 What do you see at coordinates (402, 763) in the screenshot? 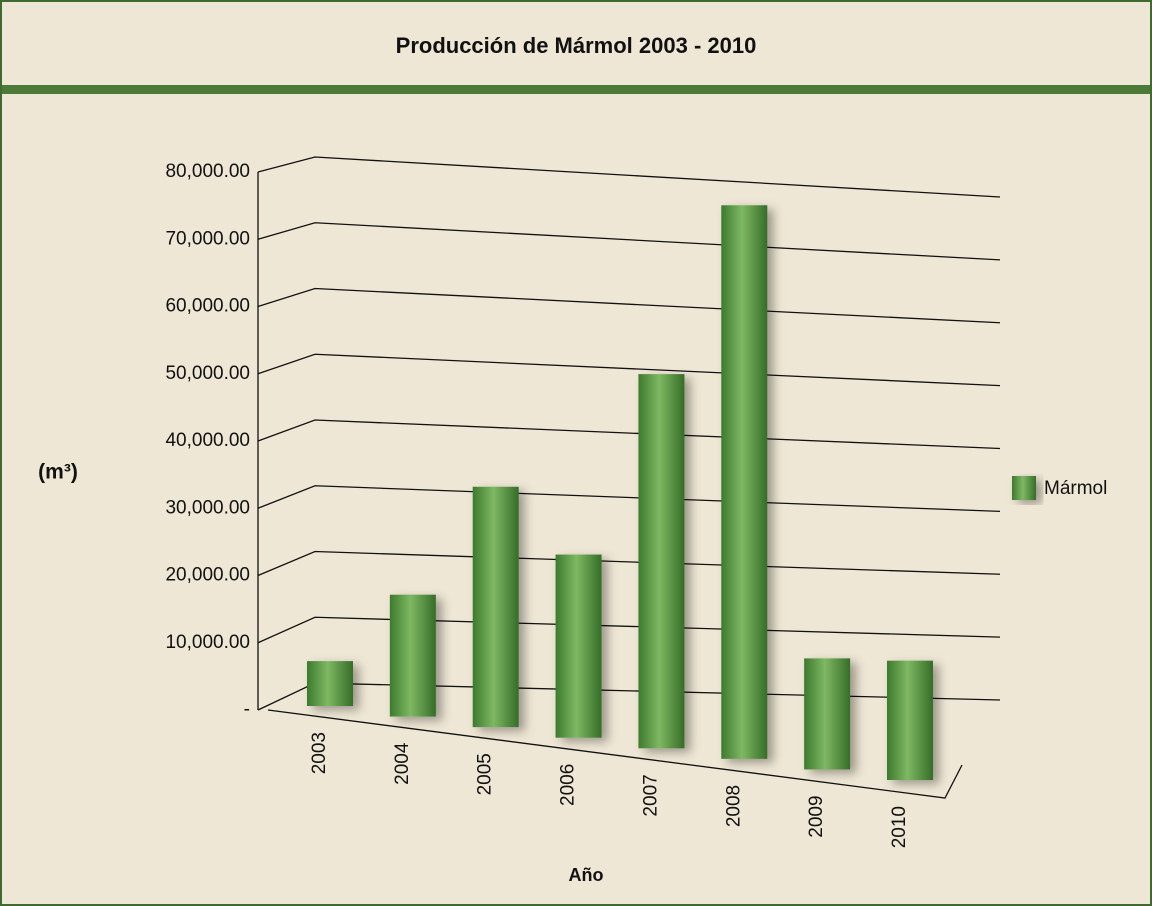
I see `x-tick-label: 2004` at bounding box center [402, 763].